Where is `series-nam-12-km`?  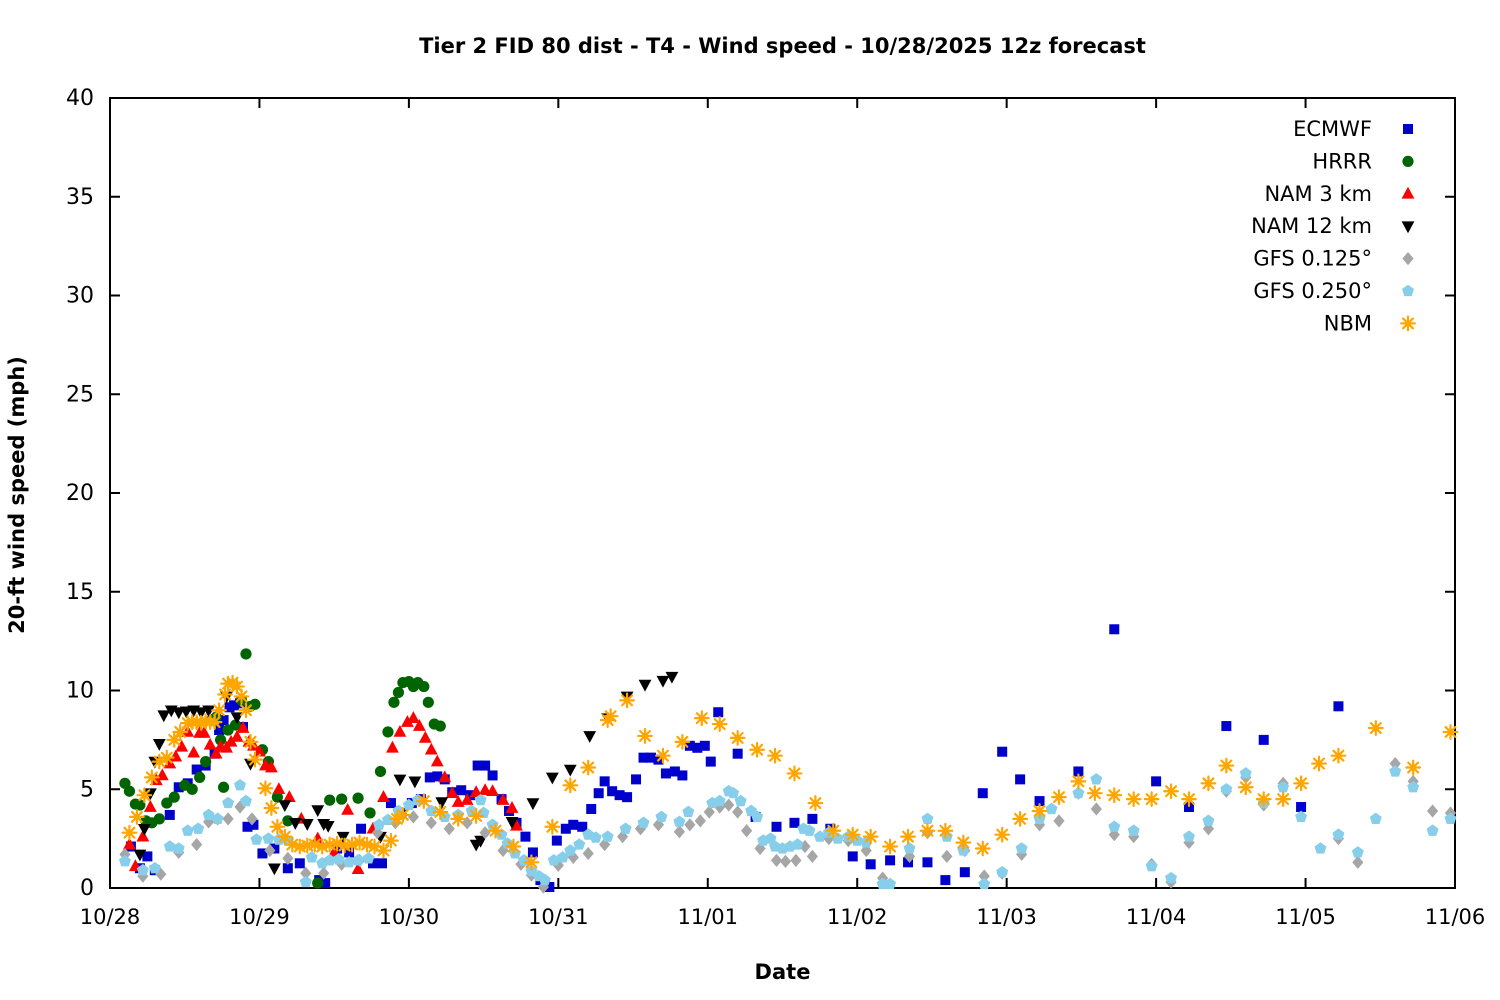
series-nam-12-km is located at coordinates (406, 773).